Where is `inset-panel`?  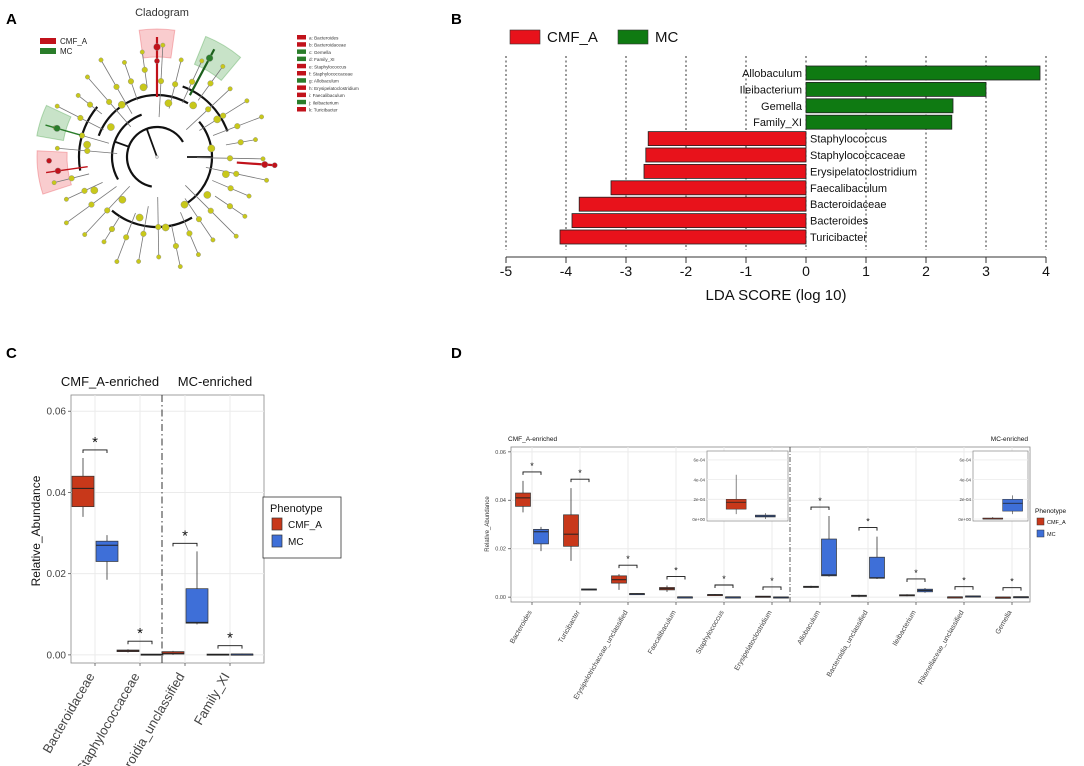
inset-panel is located at coordinates (747, 486).